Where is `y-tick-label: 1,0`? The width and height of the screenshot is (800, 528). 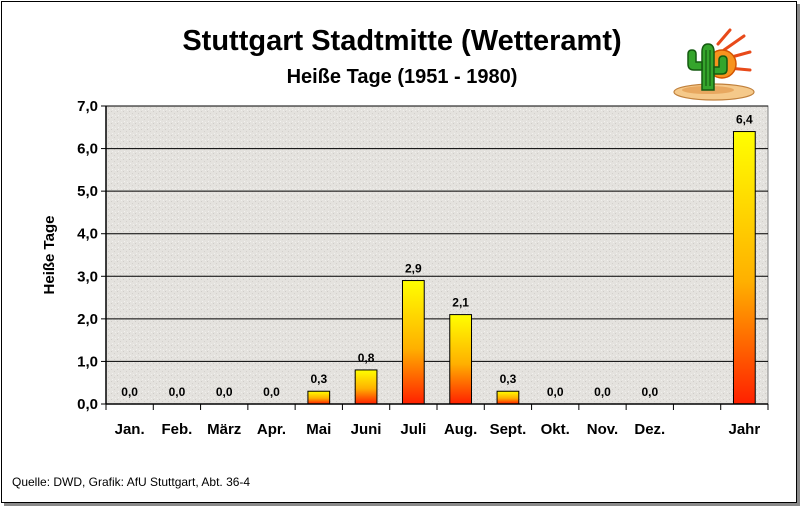
y-tick-label: 1,0 is located at coordinates (87, 361).